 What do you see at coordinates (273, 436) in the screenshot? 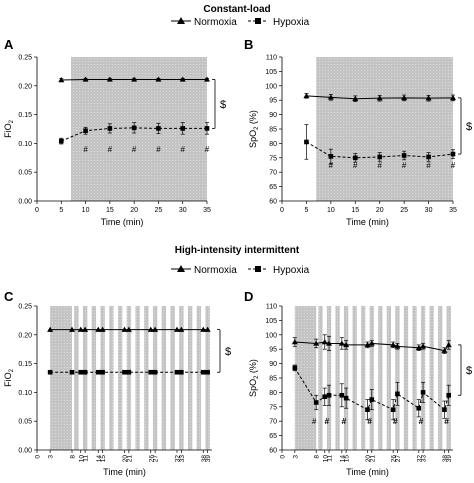
I see `y-tick-label: 65` at bounding box center [273, 436].